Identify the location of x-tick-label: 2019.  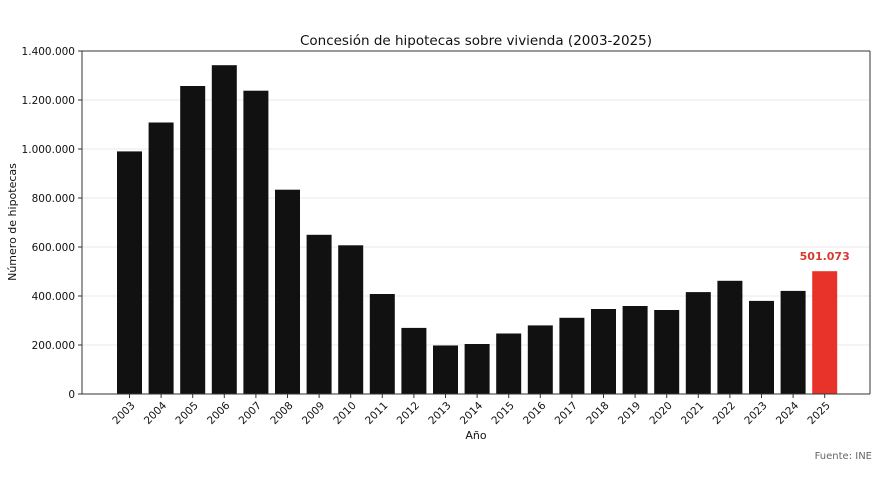
(629, 413).